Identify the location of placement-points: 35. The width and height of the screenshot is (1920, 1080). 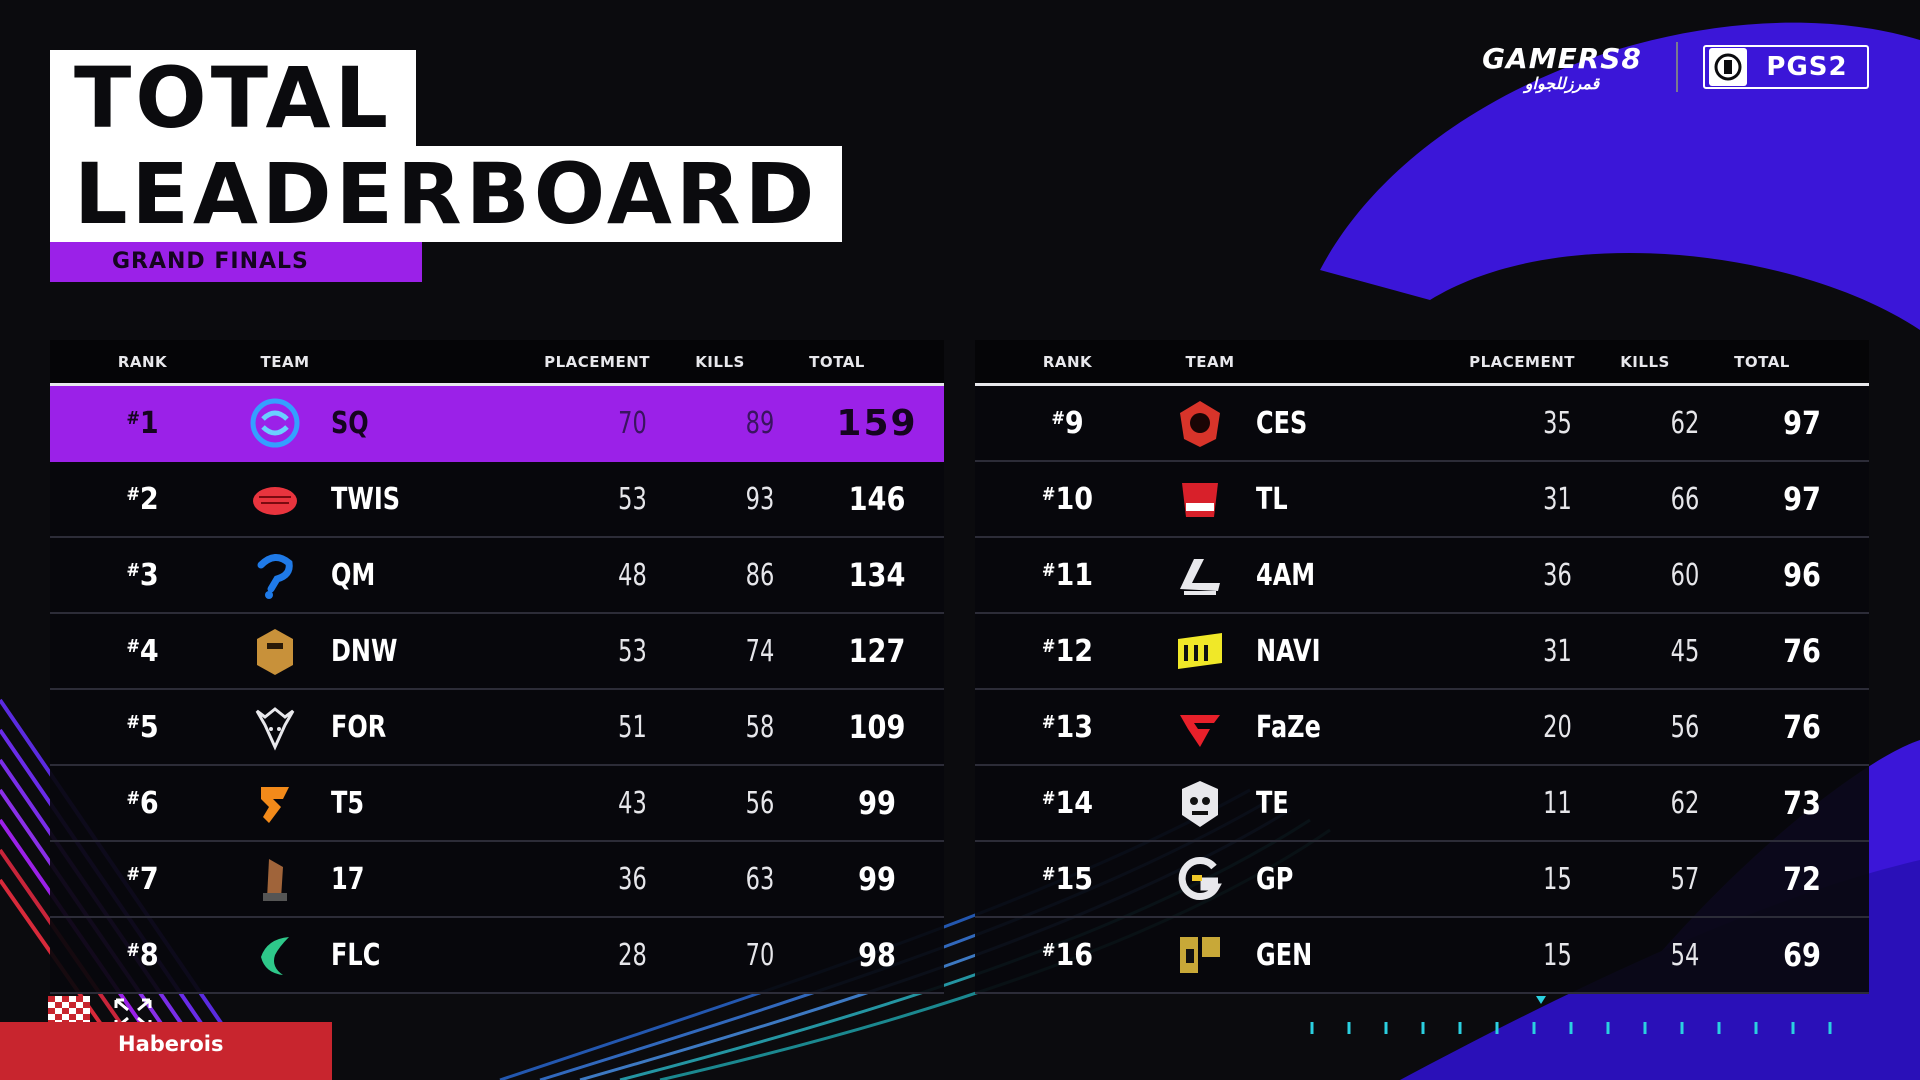
(1557, 423).